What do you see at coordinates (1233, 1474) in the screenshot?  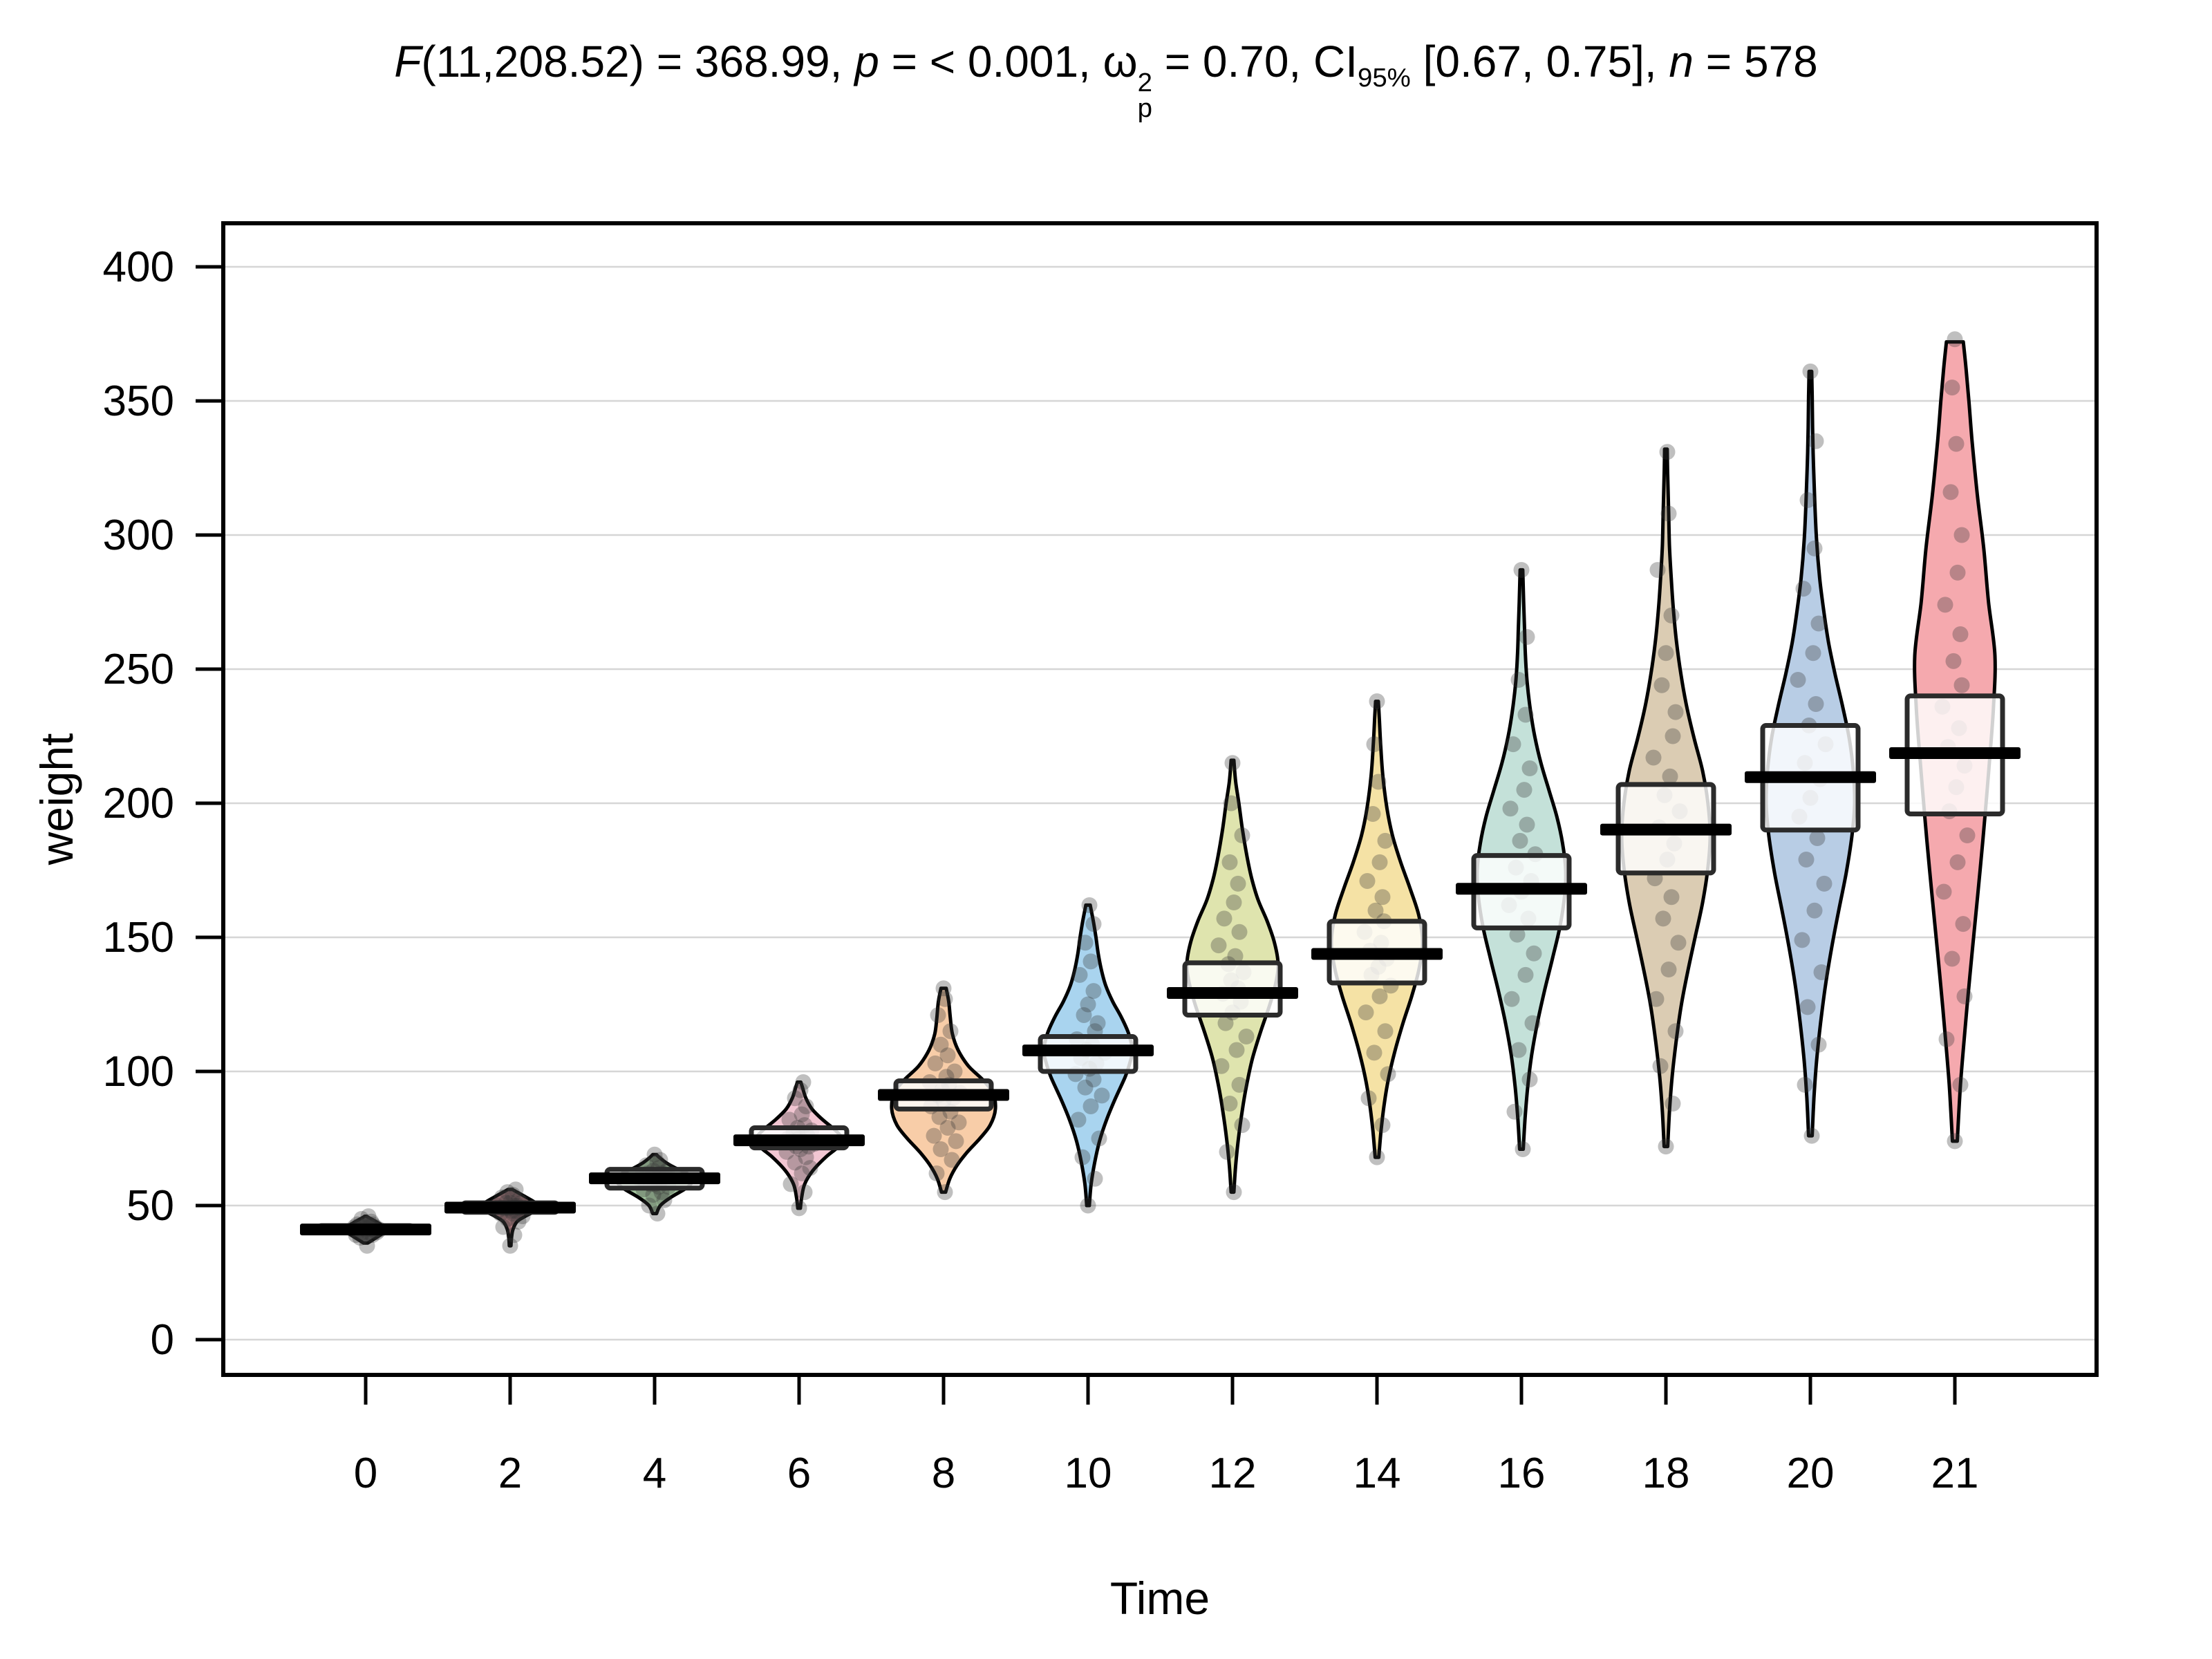 I see `x-tick-label: 12` at bounding box center [1233, 1474].